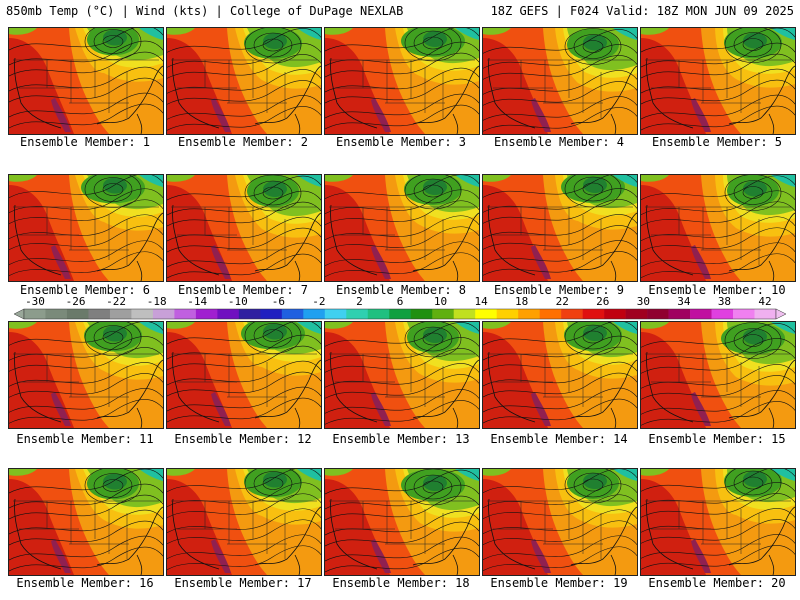 Image resolution: width=800 pixels, height=600 pixels. Describe the element at coordinates (401, 142) in the screenshot. I see `ensemble-member-label: Ensemble Member: 3` at that location.